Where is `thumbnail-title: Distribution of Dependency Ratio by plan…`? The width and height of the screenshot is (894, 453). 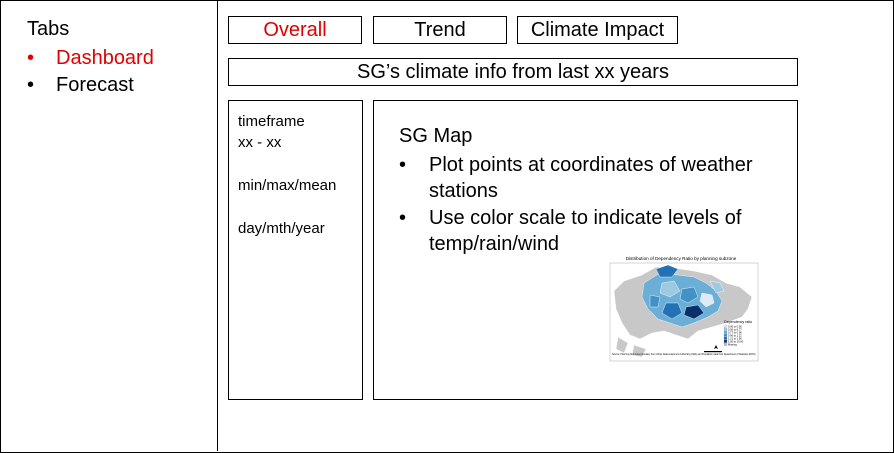 thumbnail-title: Distribution of Dependency Ratio by plan… is located at coordinates (681, 258).